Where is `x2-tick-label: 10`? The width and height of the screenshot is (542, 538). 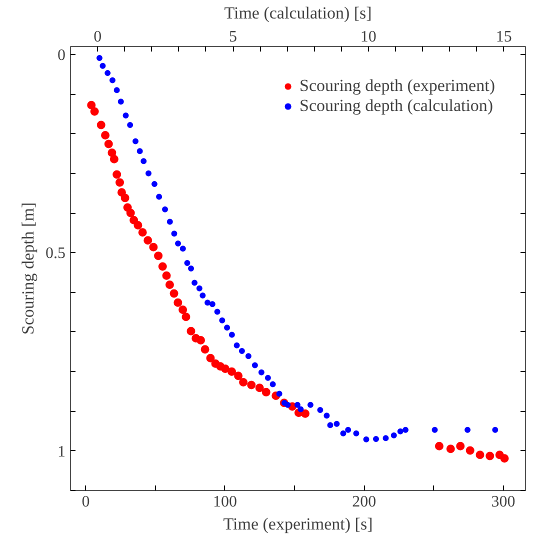
x2-tick-label: 10 is located at coordinates (368, 37).